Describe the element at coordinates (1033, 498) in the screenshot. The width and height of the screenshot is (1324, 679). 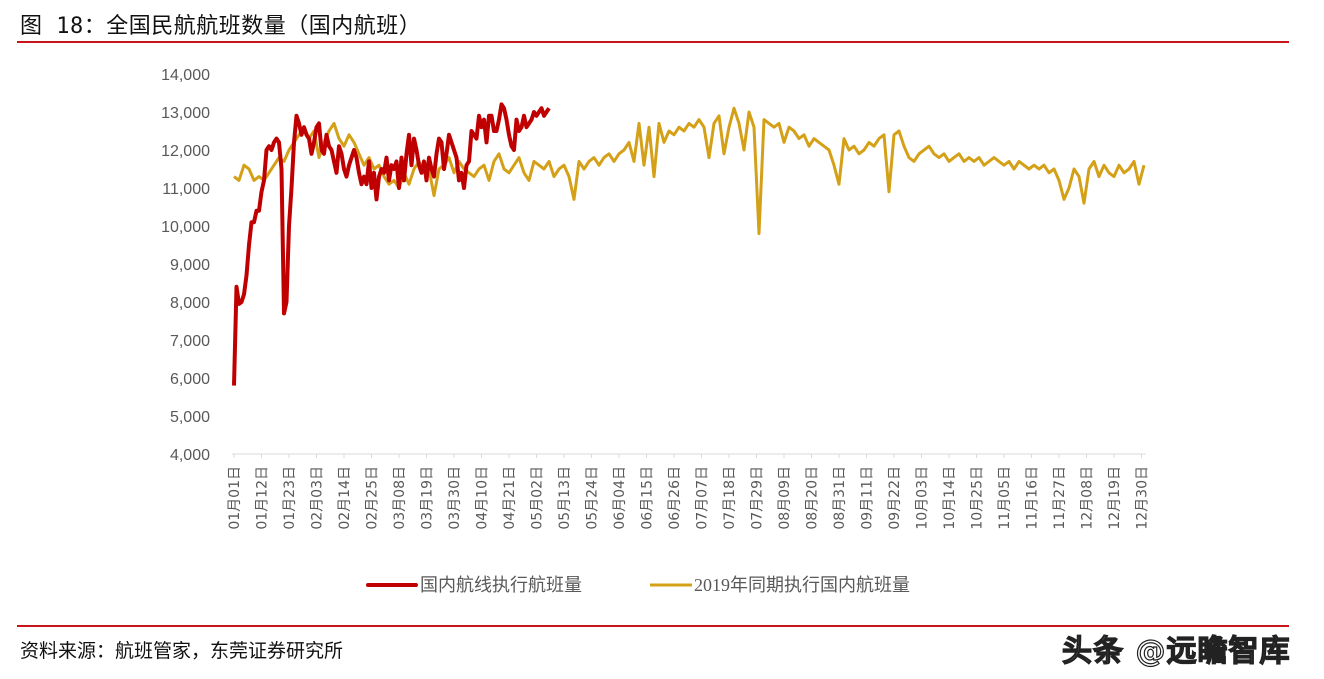
I see `x-tick-label: 11月16日` at that location.